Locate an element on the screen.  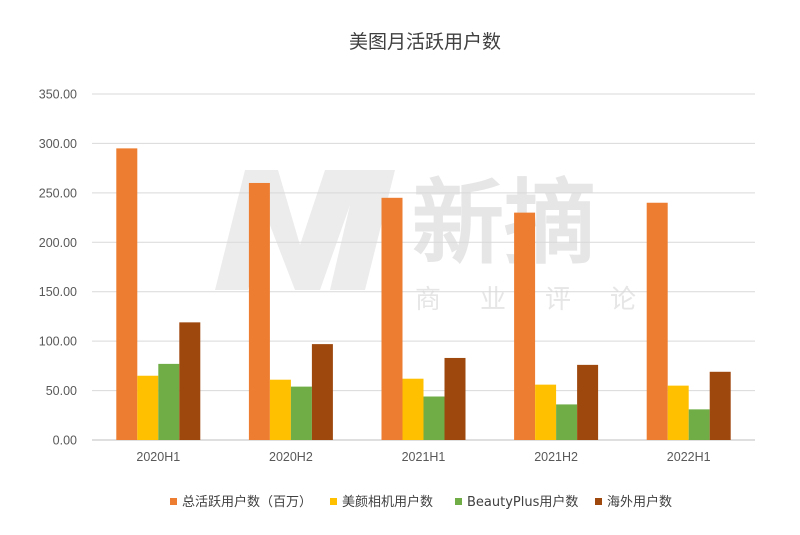
watermark-logo-text: 新摘 is located at coordinates (504, 223).